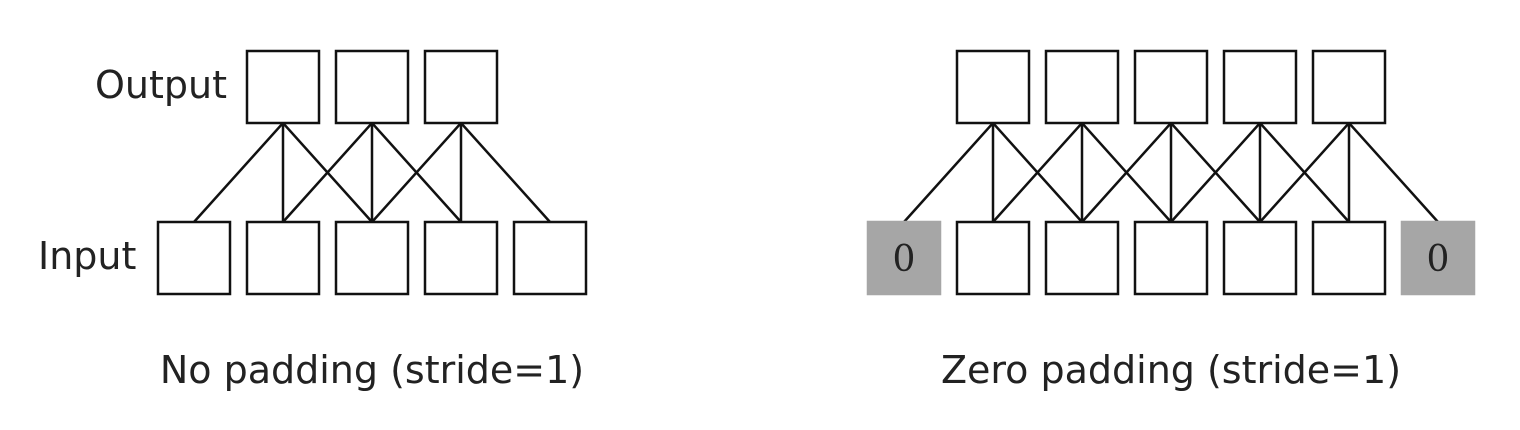  I want to click on zero-padding-caption: Zero padding (stride=1), so click(1171, 370).